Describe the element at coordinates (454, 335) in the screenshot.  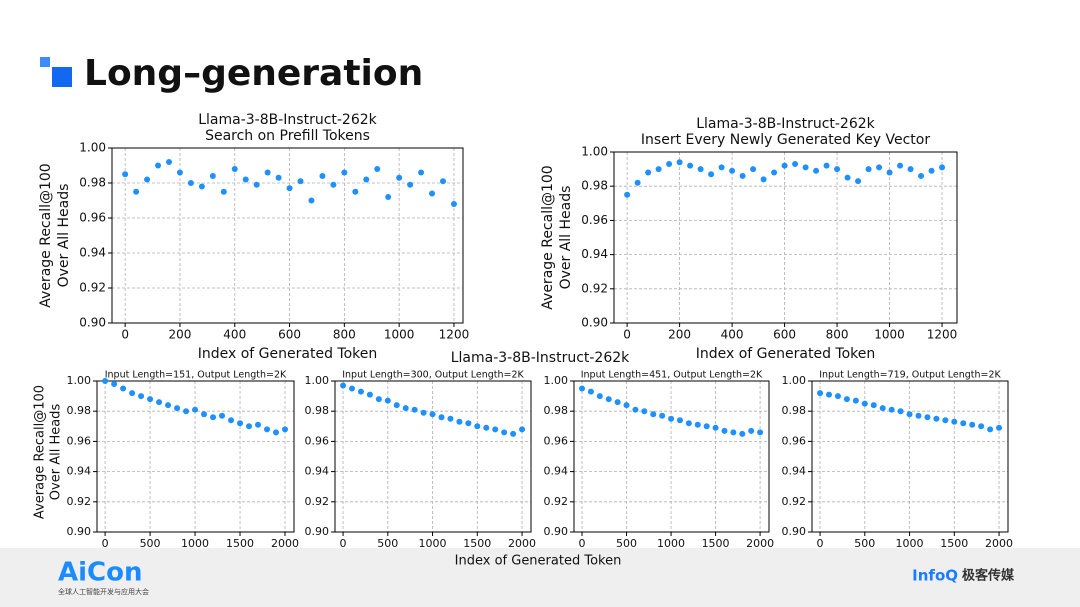
I see `x-tick-label: 1200` at that location.